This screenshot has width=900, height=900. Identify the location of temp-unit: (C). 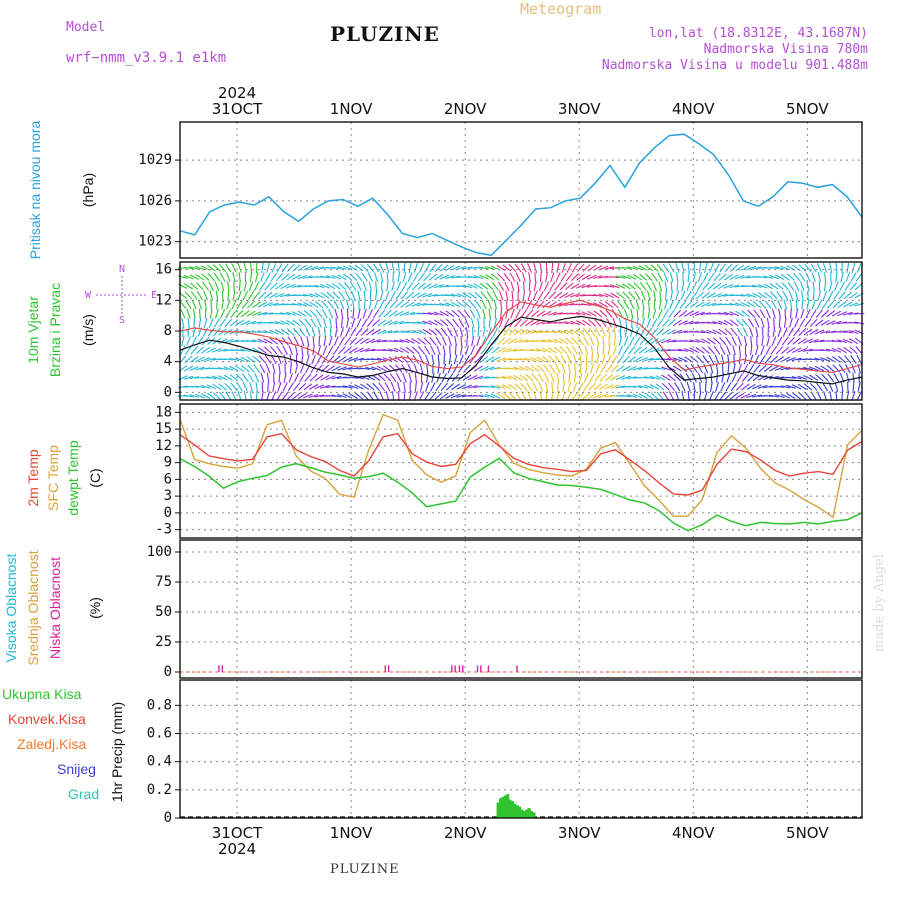
(95, 477).